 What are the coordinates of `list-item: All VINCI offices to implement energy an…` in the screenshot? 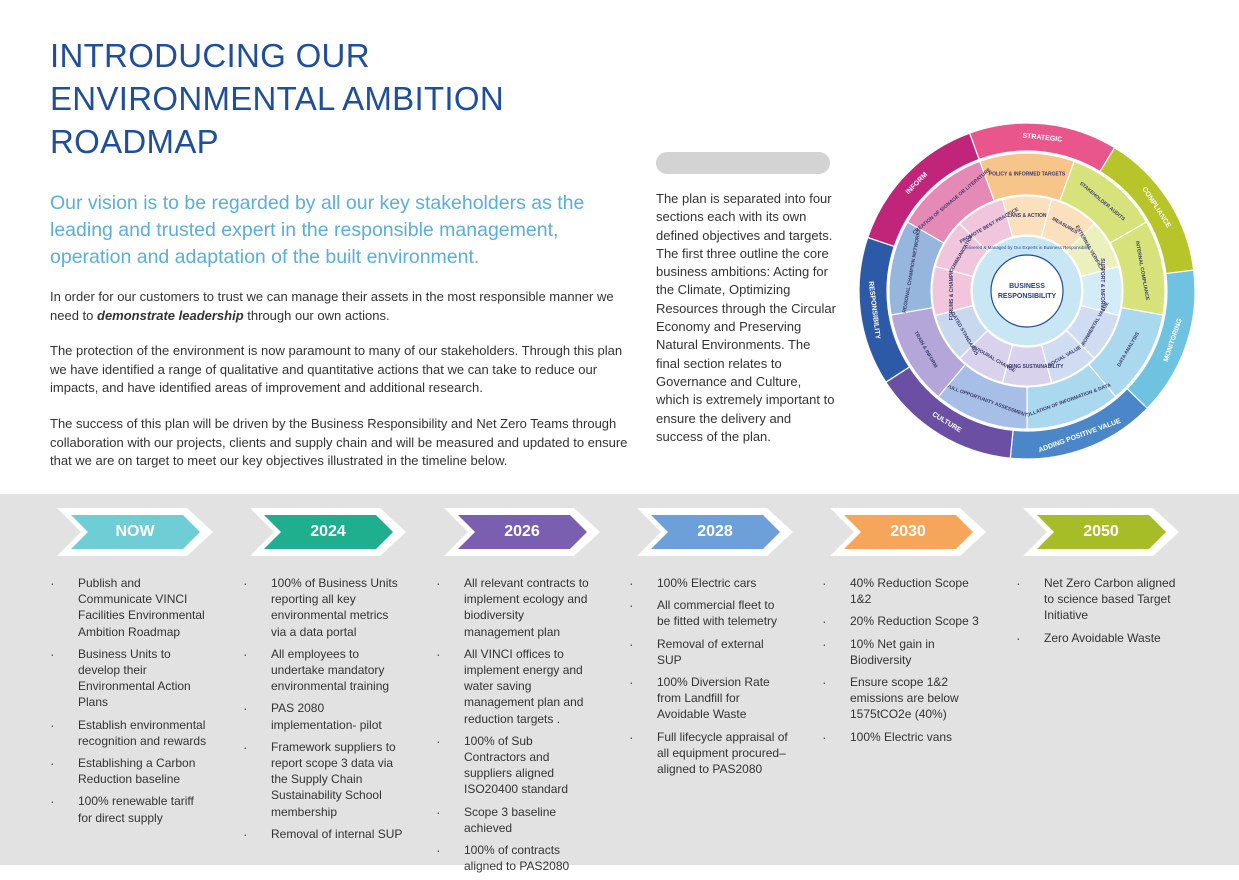 It's located at (516, 686).